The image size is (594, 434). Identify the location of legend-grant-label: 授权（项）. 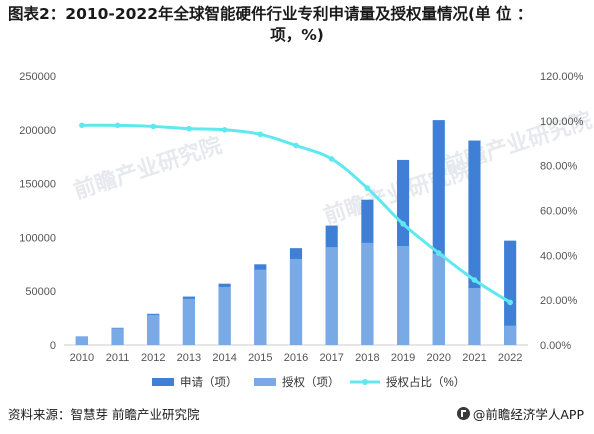
(311, 382).